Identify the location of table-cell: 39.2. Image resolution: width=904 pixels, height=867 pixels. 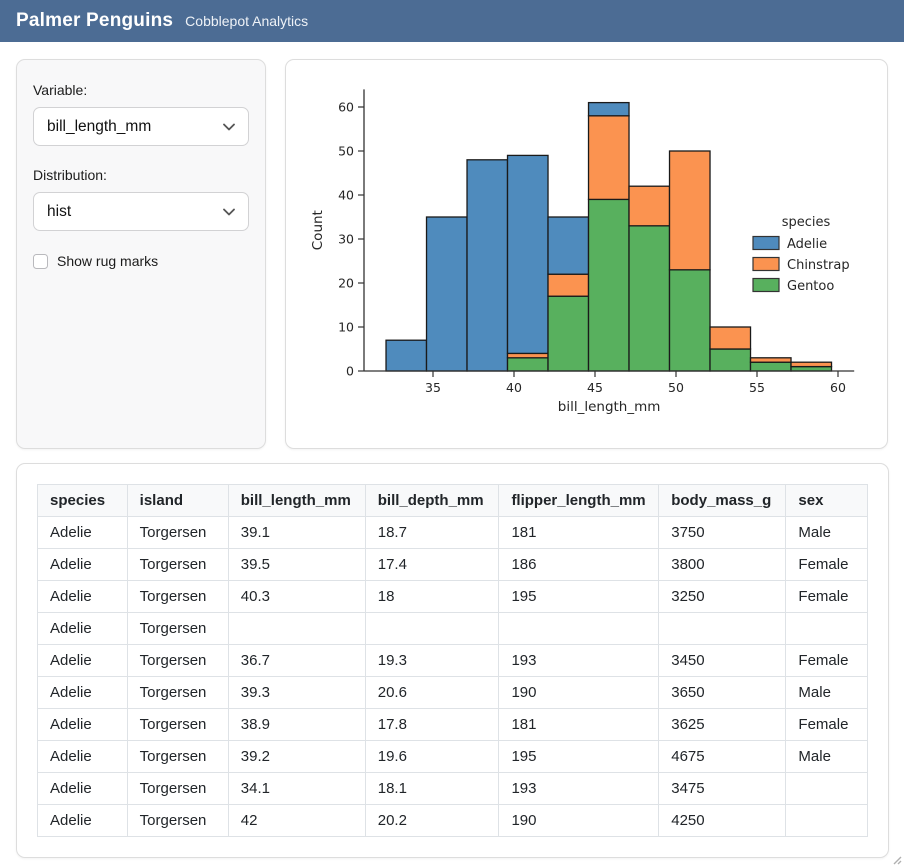
(296, 756).